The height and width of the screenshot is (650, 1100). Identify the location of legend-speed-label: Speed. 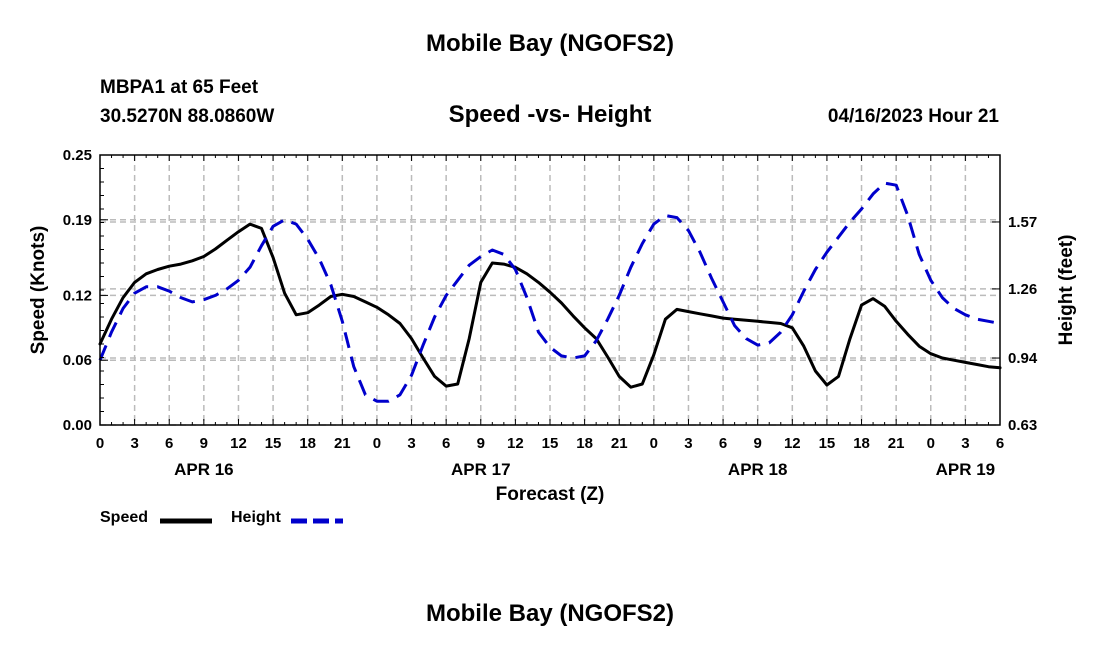
(124, 517).